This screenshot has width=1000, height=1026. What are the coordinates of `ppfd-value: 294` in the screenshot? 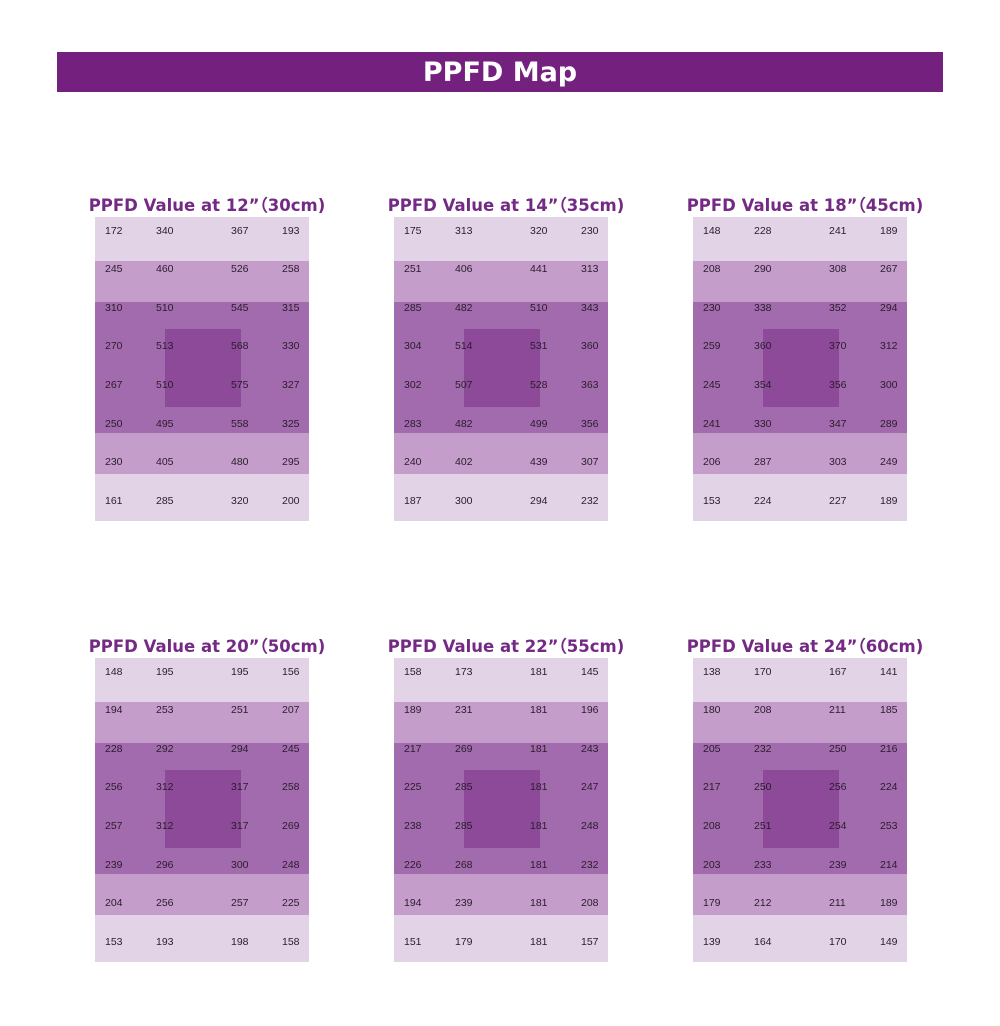 It's located at (889, 308).